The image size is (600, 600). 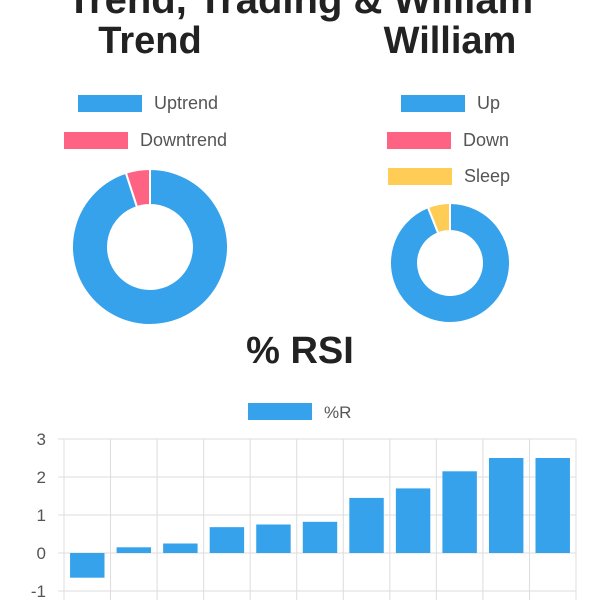 What do you see at coordinates (337, 412) in the screenshot?
I see `rsi-legend-label: %R` at bounding box center [337, 412].